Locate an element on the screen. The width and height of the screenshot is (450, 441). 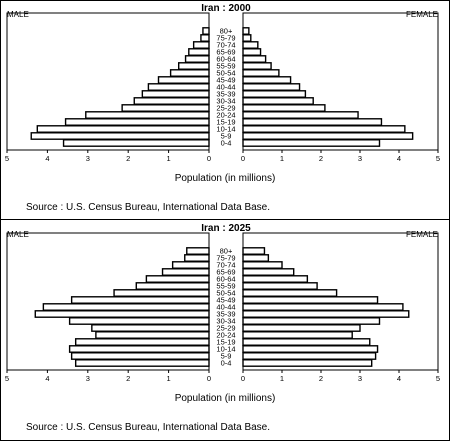
age-group-label: 35-39 is located at coordinates (225, 94).